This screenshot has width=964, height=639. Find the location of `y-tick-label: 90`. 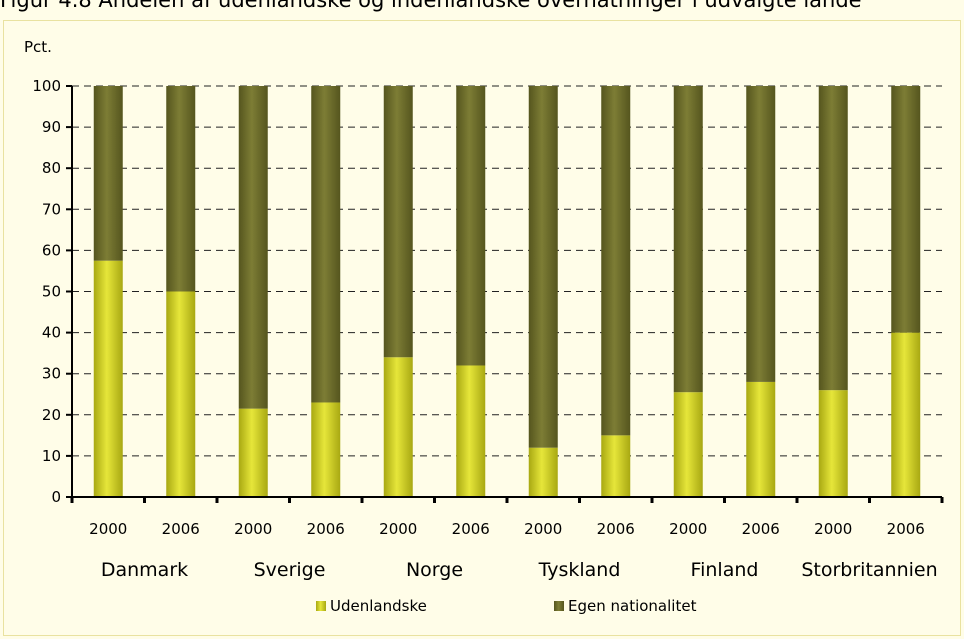

y-tick-label: 90 is located at coordinates (51, 127).